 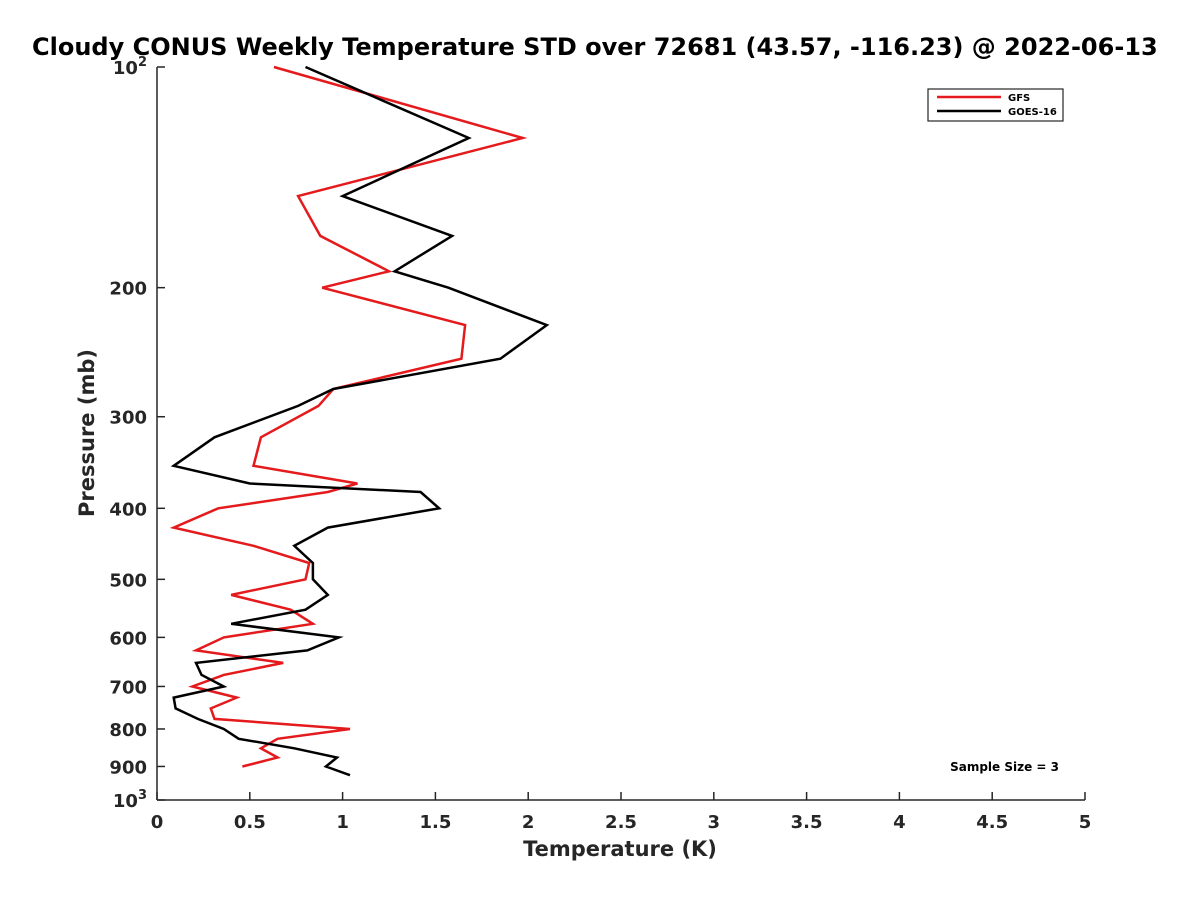 I want to click on y-tick-label: 400, so click(x=128, y=509).